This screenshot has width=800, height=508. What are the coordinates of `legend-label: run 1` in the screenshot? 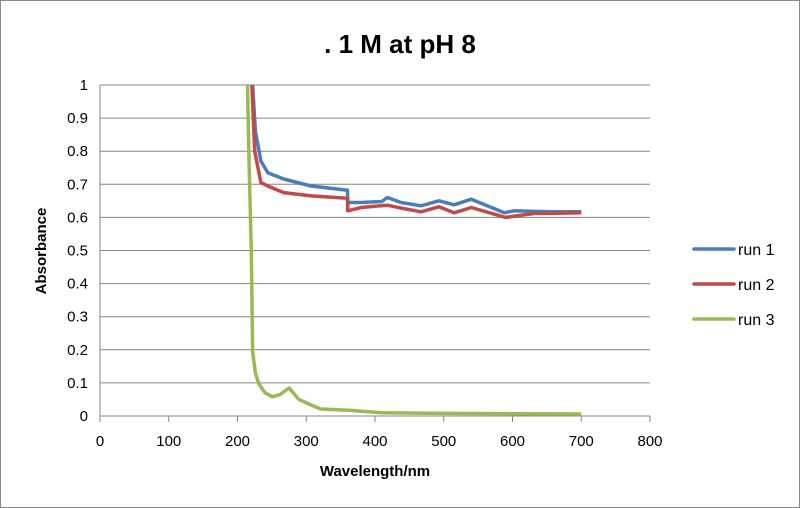 It's located at (756, 250).